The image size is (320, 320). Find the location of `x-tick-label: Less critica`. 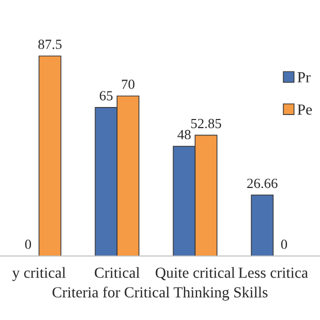

x-tick-label: Less critica is located at coordinates (273, 273).